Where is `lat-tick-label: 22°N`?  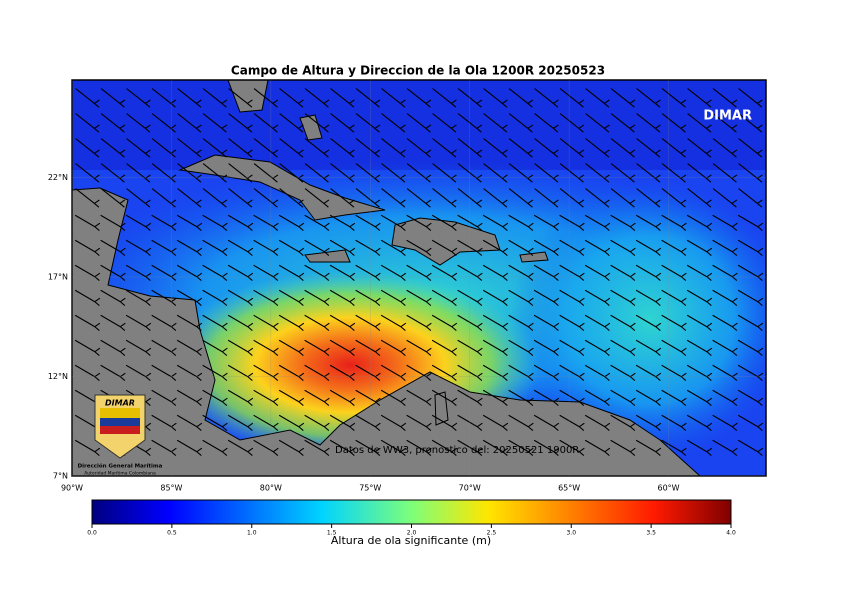
lat-tick-label: 22°N is located at coordinates (58, 177).